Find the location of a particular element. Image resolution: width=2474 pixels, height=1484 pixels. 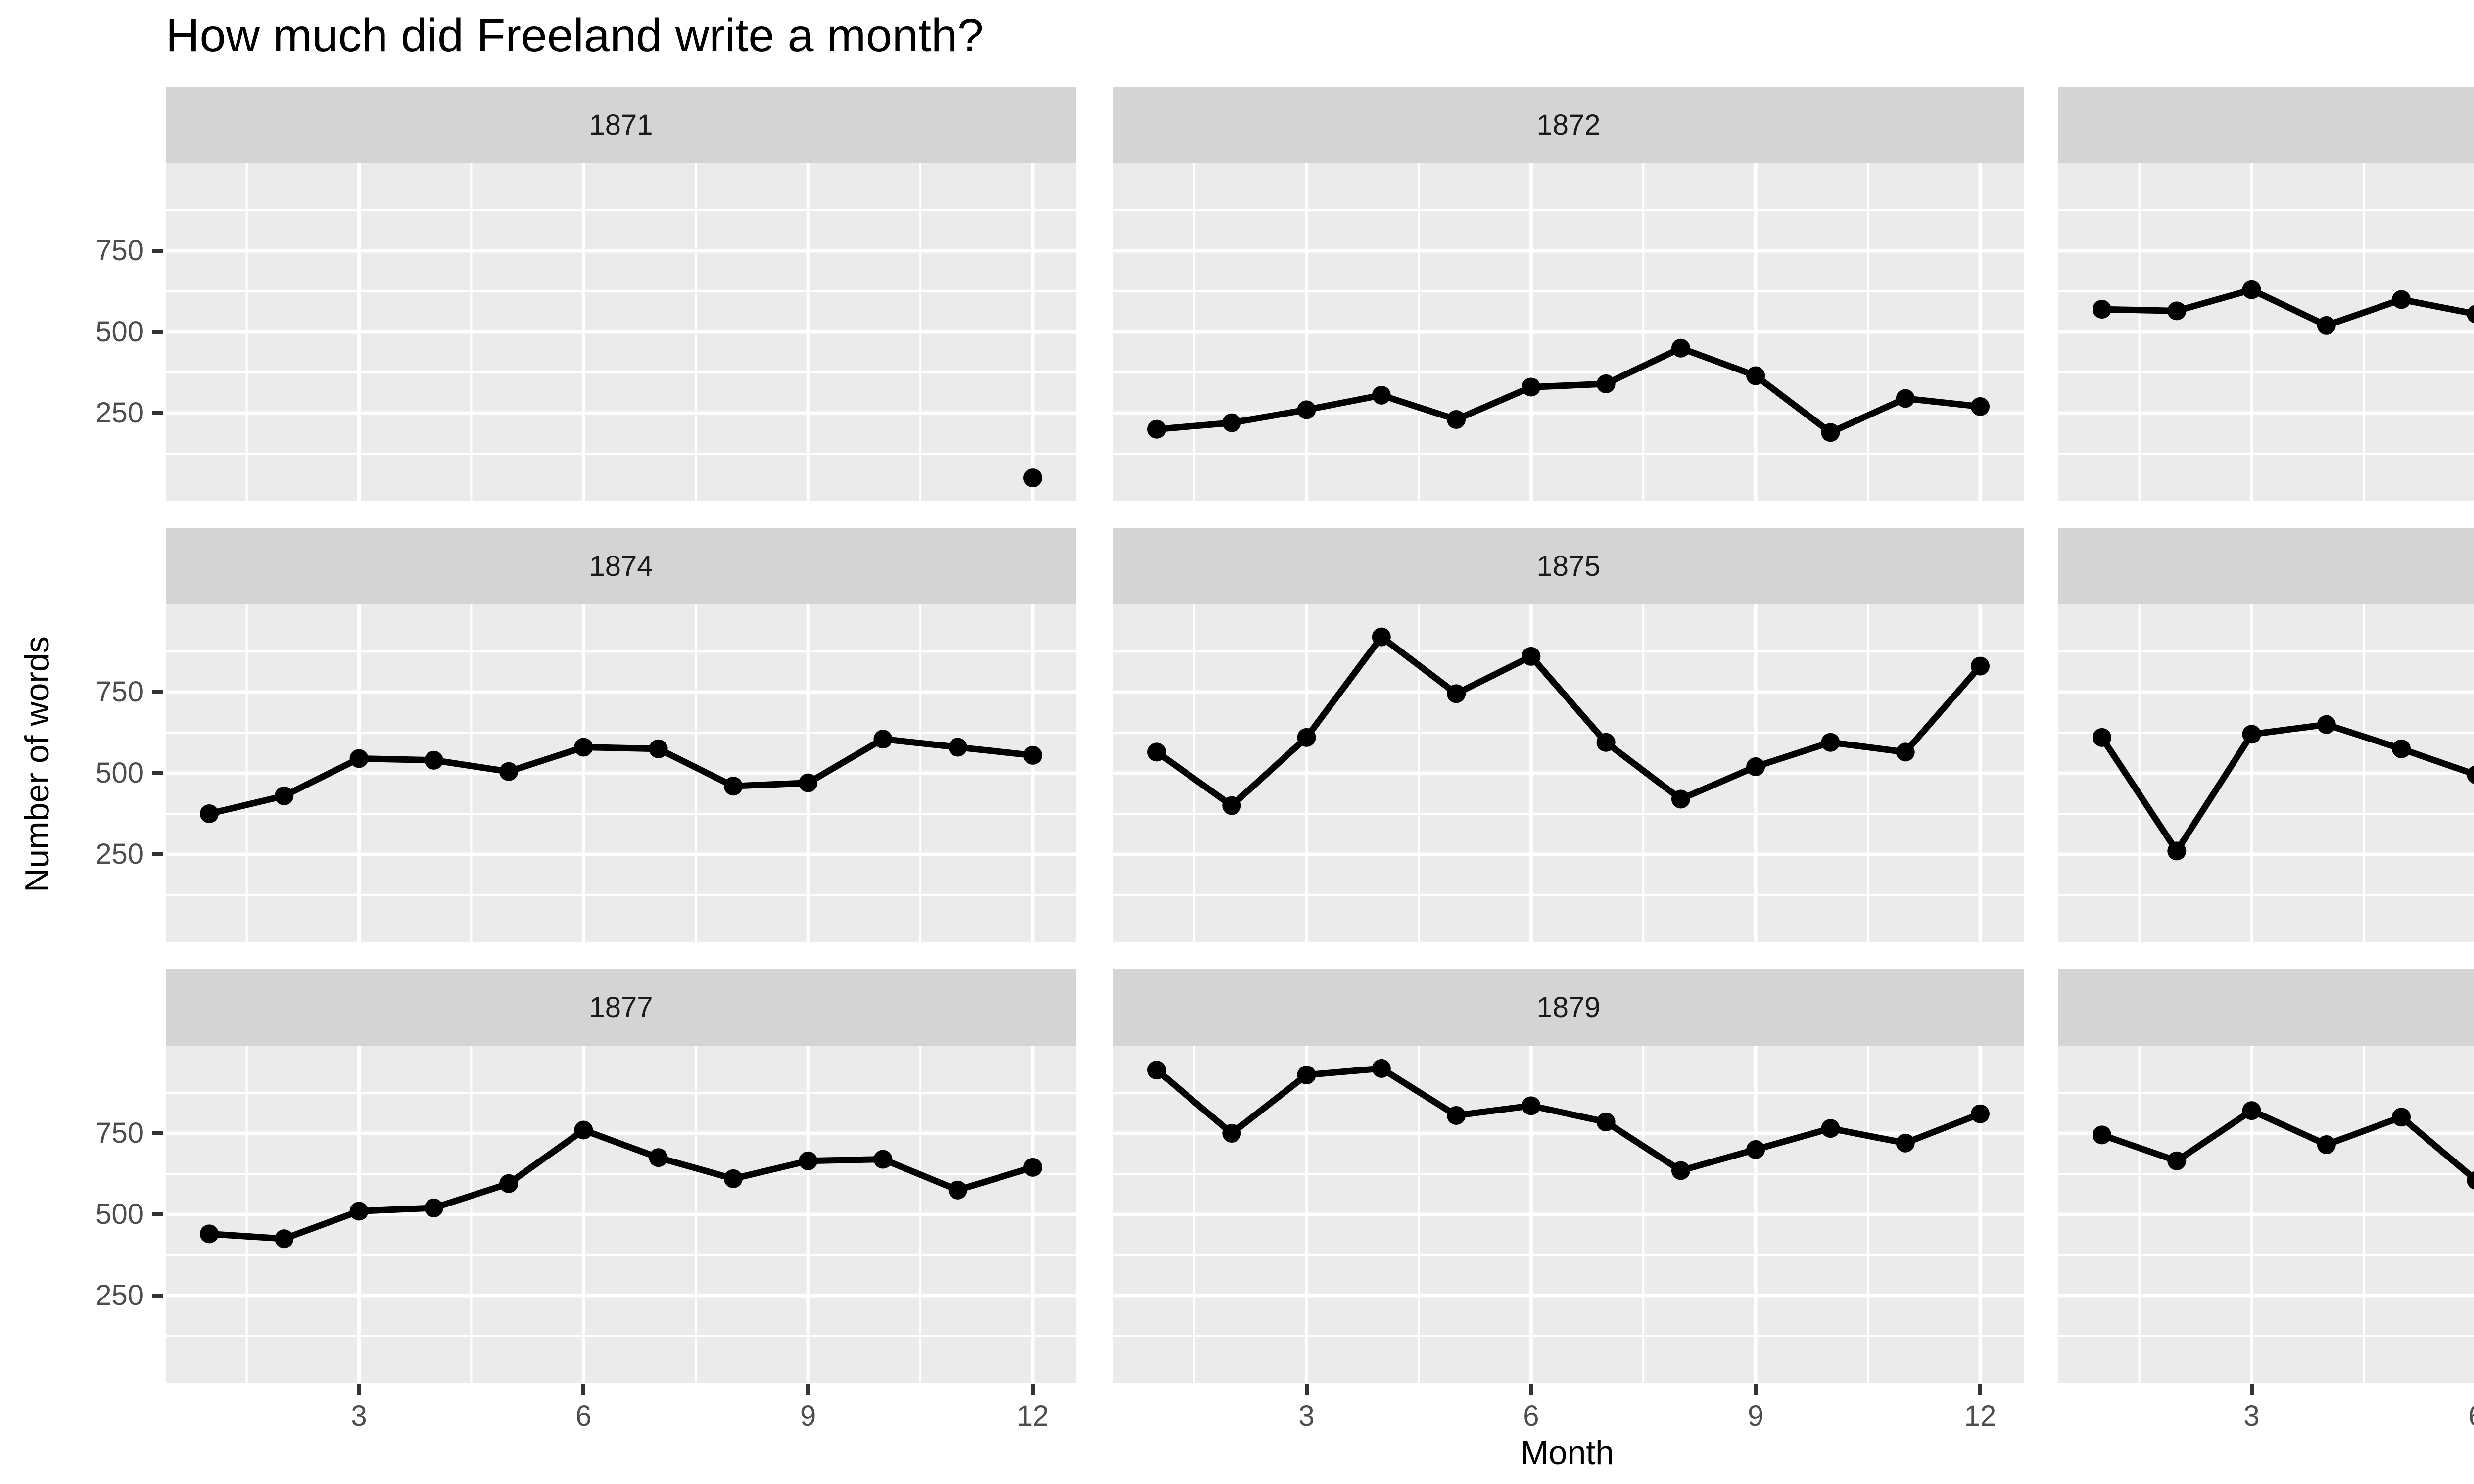

data-point-1874-m8 is located at coordinates (733, 786).